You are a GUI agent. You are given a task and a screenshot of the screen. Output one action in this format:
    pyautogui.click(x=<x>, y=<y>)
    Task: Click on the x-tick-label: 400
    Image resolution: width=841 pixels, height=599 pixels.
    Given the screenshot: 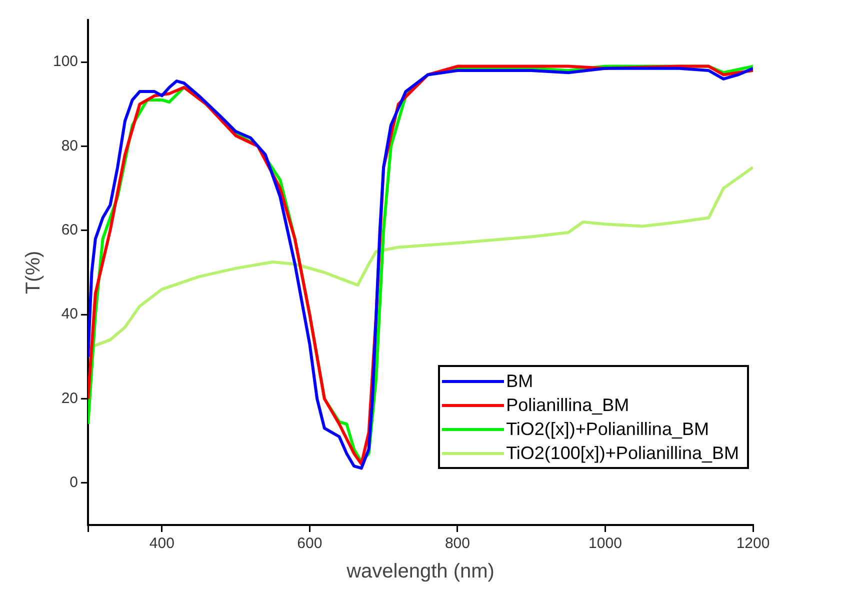 What is the action you would take?
    pyautogui.click(x=161, y=543)
    